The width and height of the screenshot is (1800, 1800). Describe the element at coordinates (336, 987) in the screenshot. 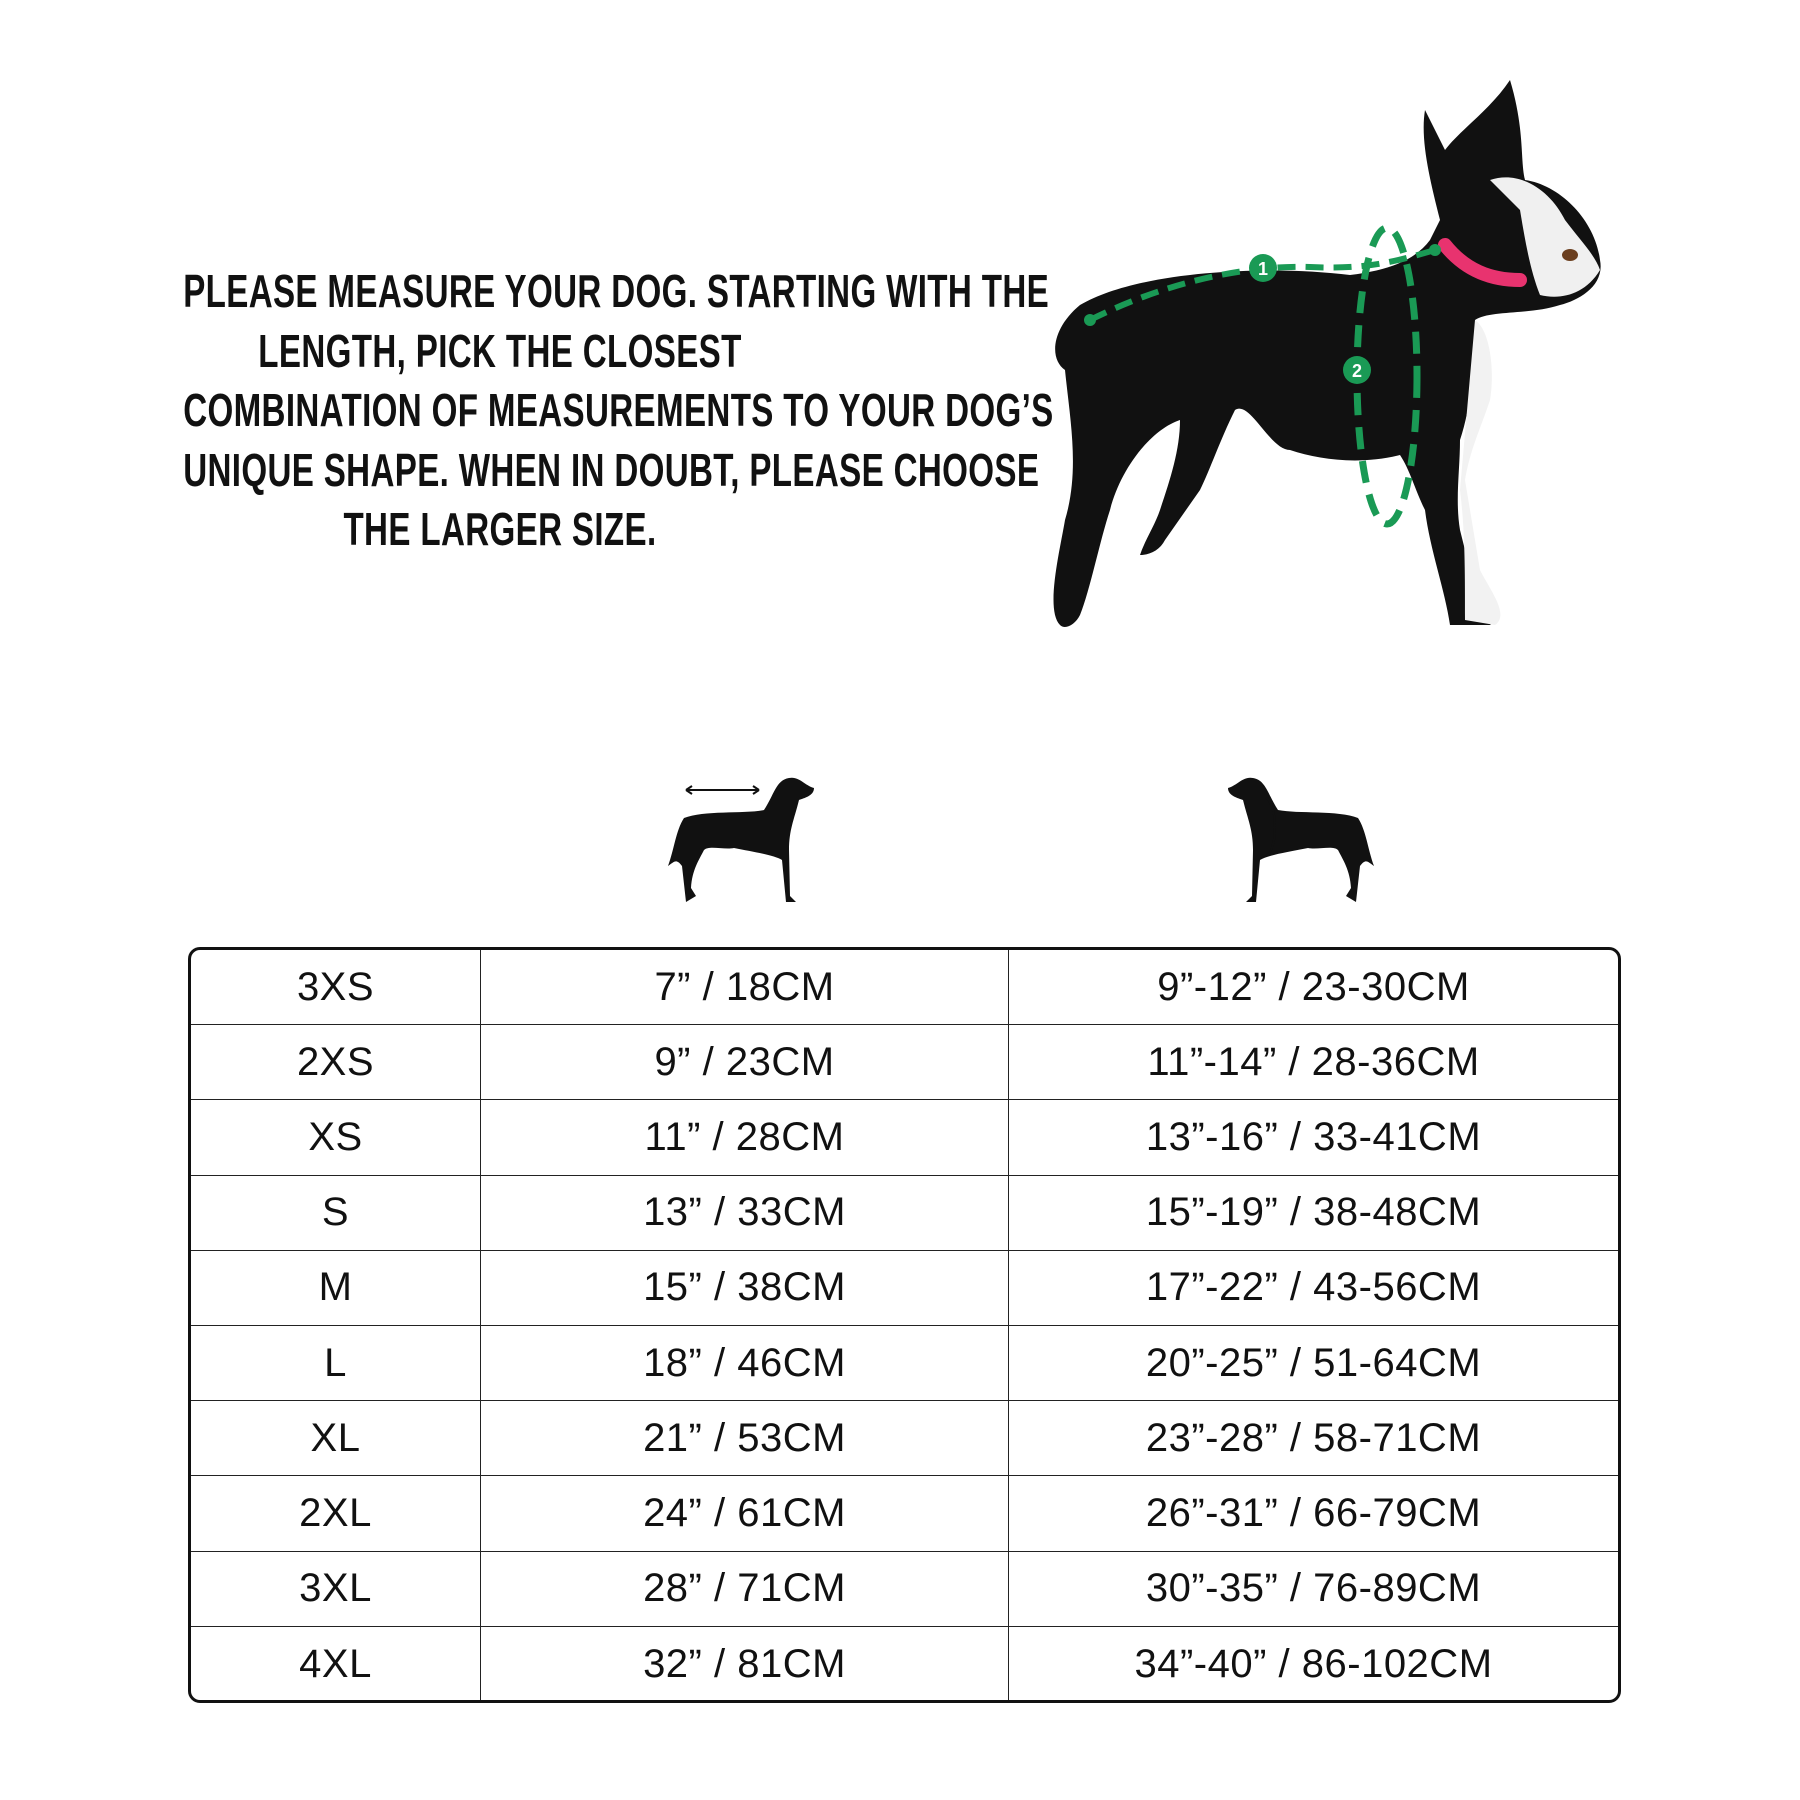

I see `size-cell: 3XS` at that location.